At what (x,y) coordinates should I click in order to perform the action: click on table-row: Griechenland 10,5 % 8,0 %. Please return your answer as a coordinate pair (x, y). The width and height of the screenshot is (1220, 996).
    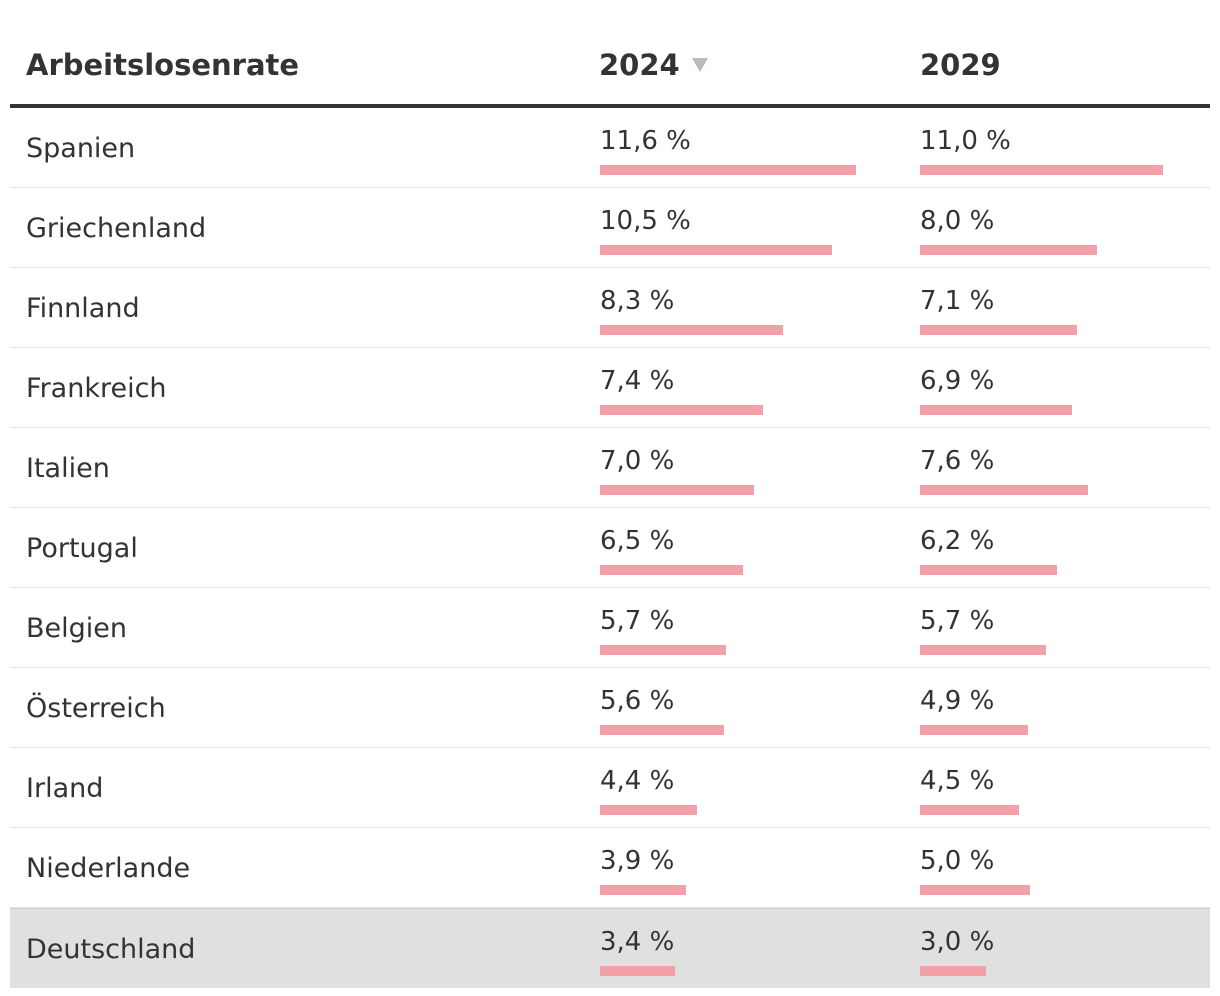
    Looking at the image, I should click on (610, 228).